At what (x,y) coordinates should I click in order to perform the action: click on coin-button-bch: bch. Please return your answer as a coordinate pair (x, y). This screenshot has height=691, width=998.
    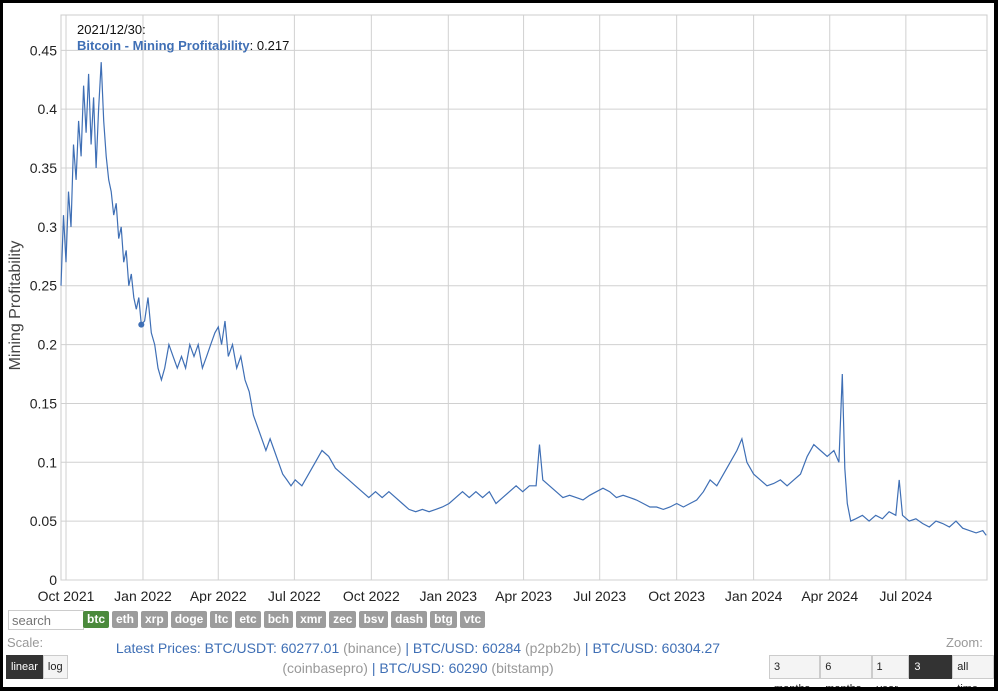
    Looking at the image, I should click on (278, 619).